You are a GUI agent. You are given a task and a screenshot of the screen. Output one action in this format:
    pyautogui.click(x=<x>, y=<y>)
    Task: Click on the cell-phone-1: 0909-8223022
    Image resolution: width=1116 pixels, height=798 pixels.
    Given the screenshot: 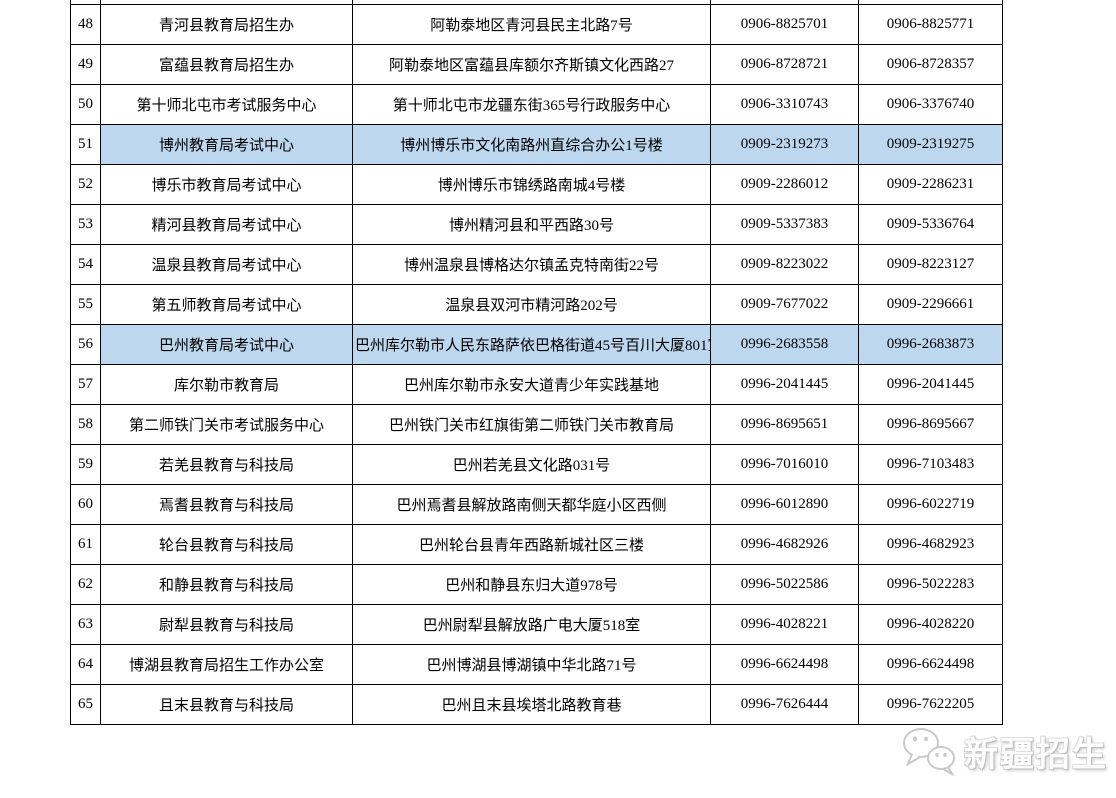 What is the action you would take?
    pyautogui.click(x=784, y=264)
    